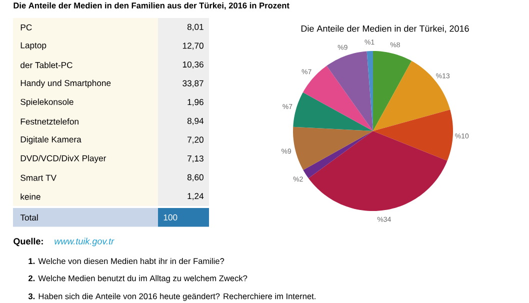  What do you see at coordinates (51, 140) in the screenshot?
I see `text: Digitale Kamera` at bounding box center [51, 140].